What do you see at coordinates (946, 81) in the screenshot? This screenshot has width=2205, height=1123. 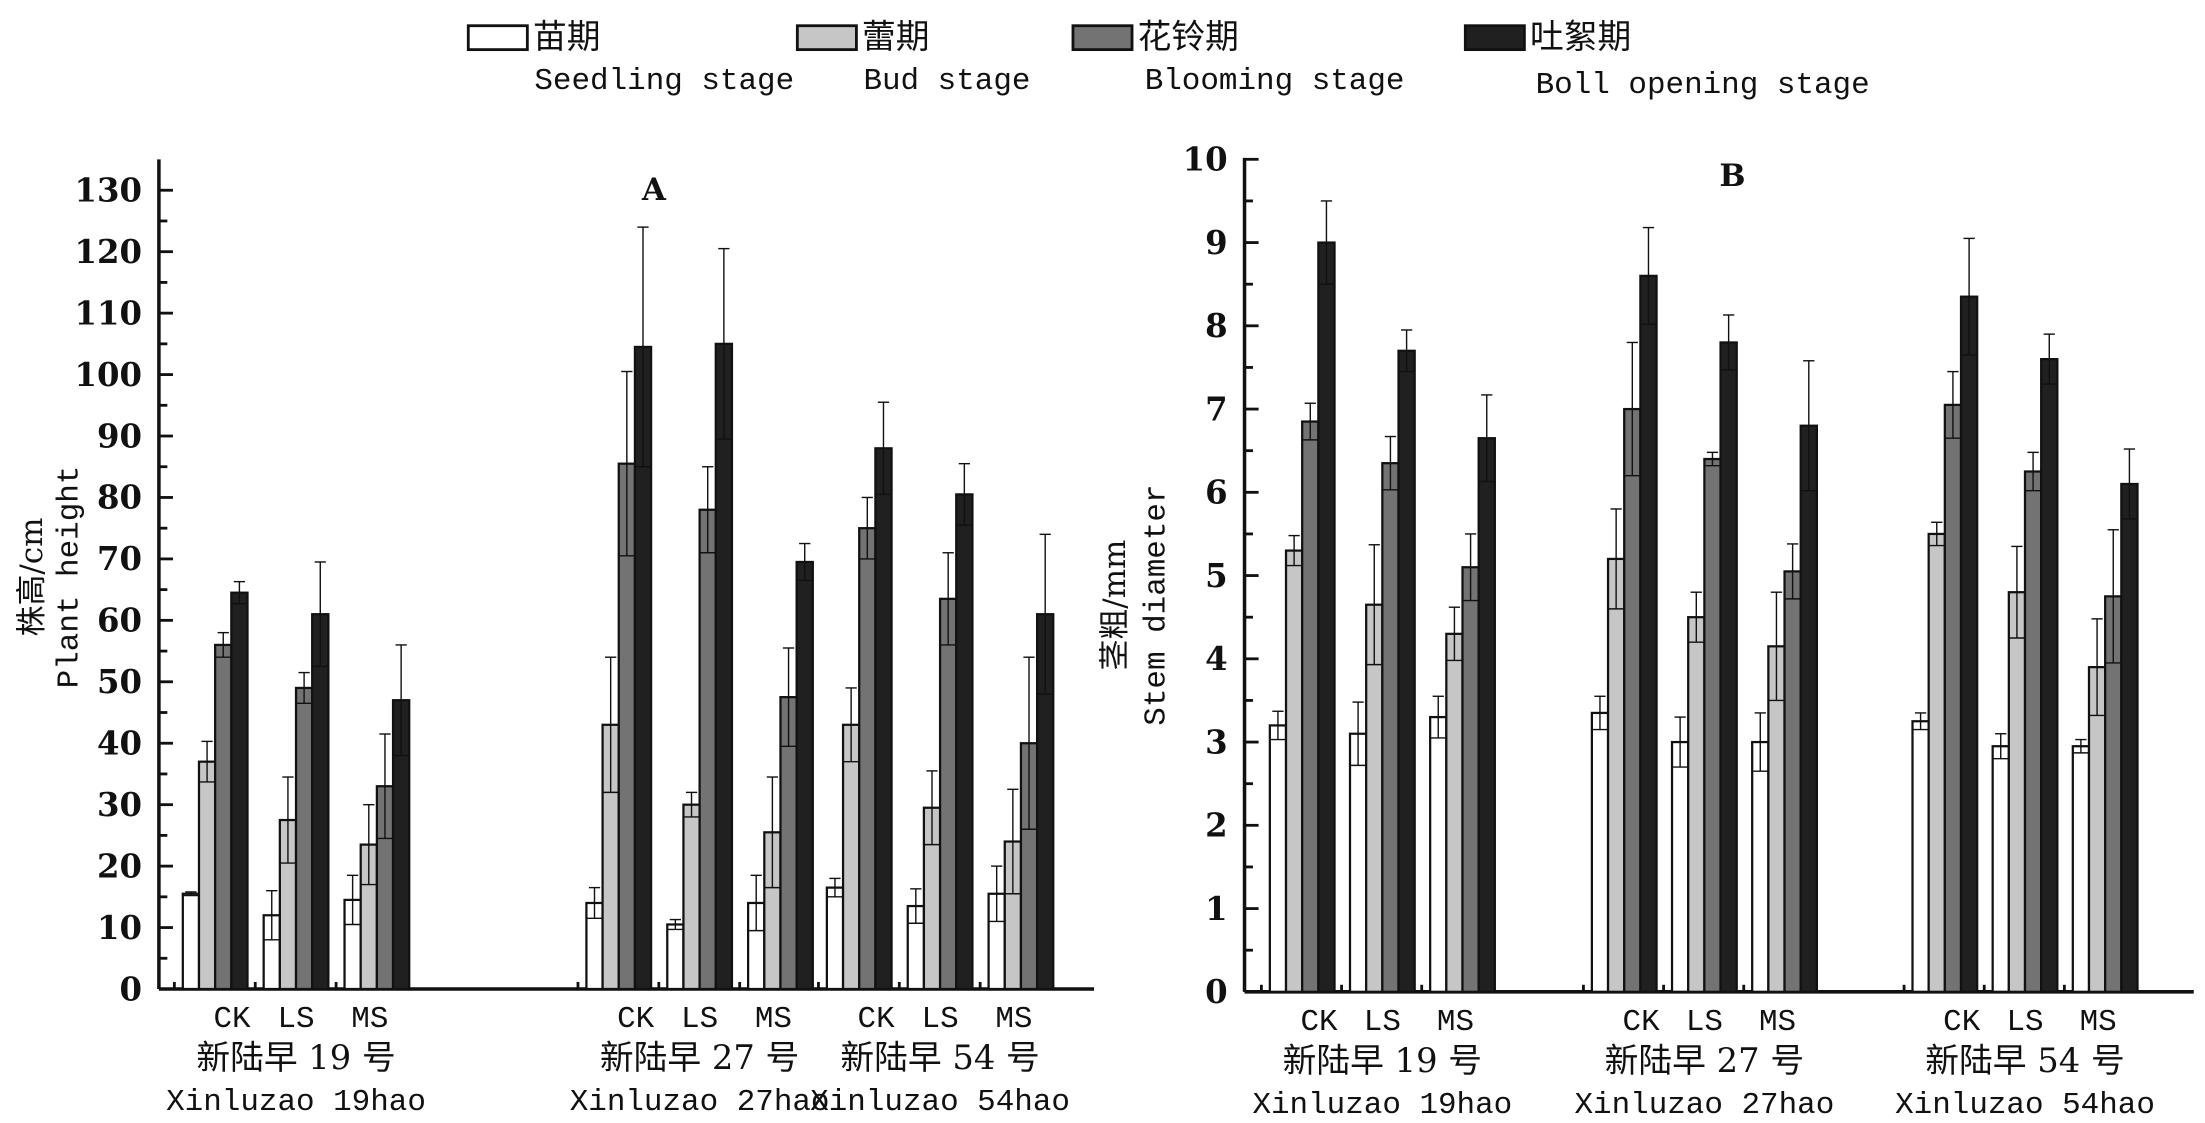 I see `legend-label-en-1: Bud stage` at bounding box center [946, 81].